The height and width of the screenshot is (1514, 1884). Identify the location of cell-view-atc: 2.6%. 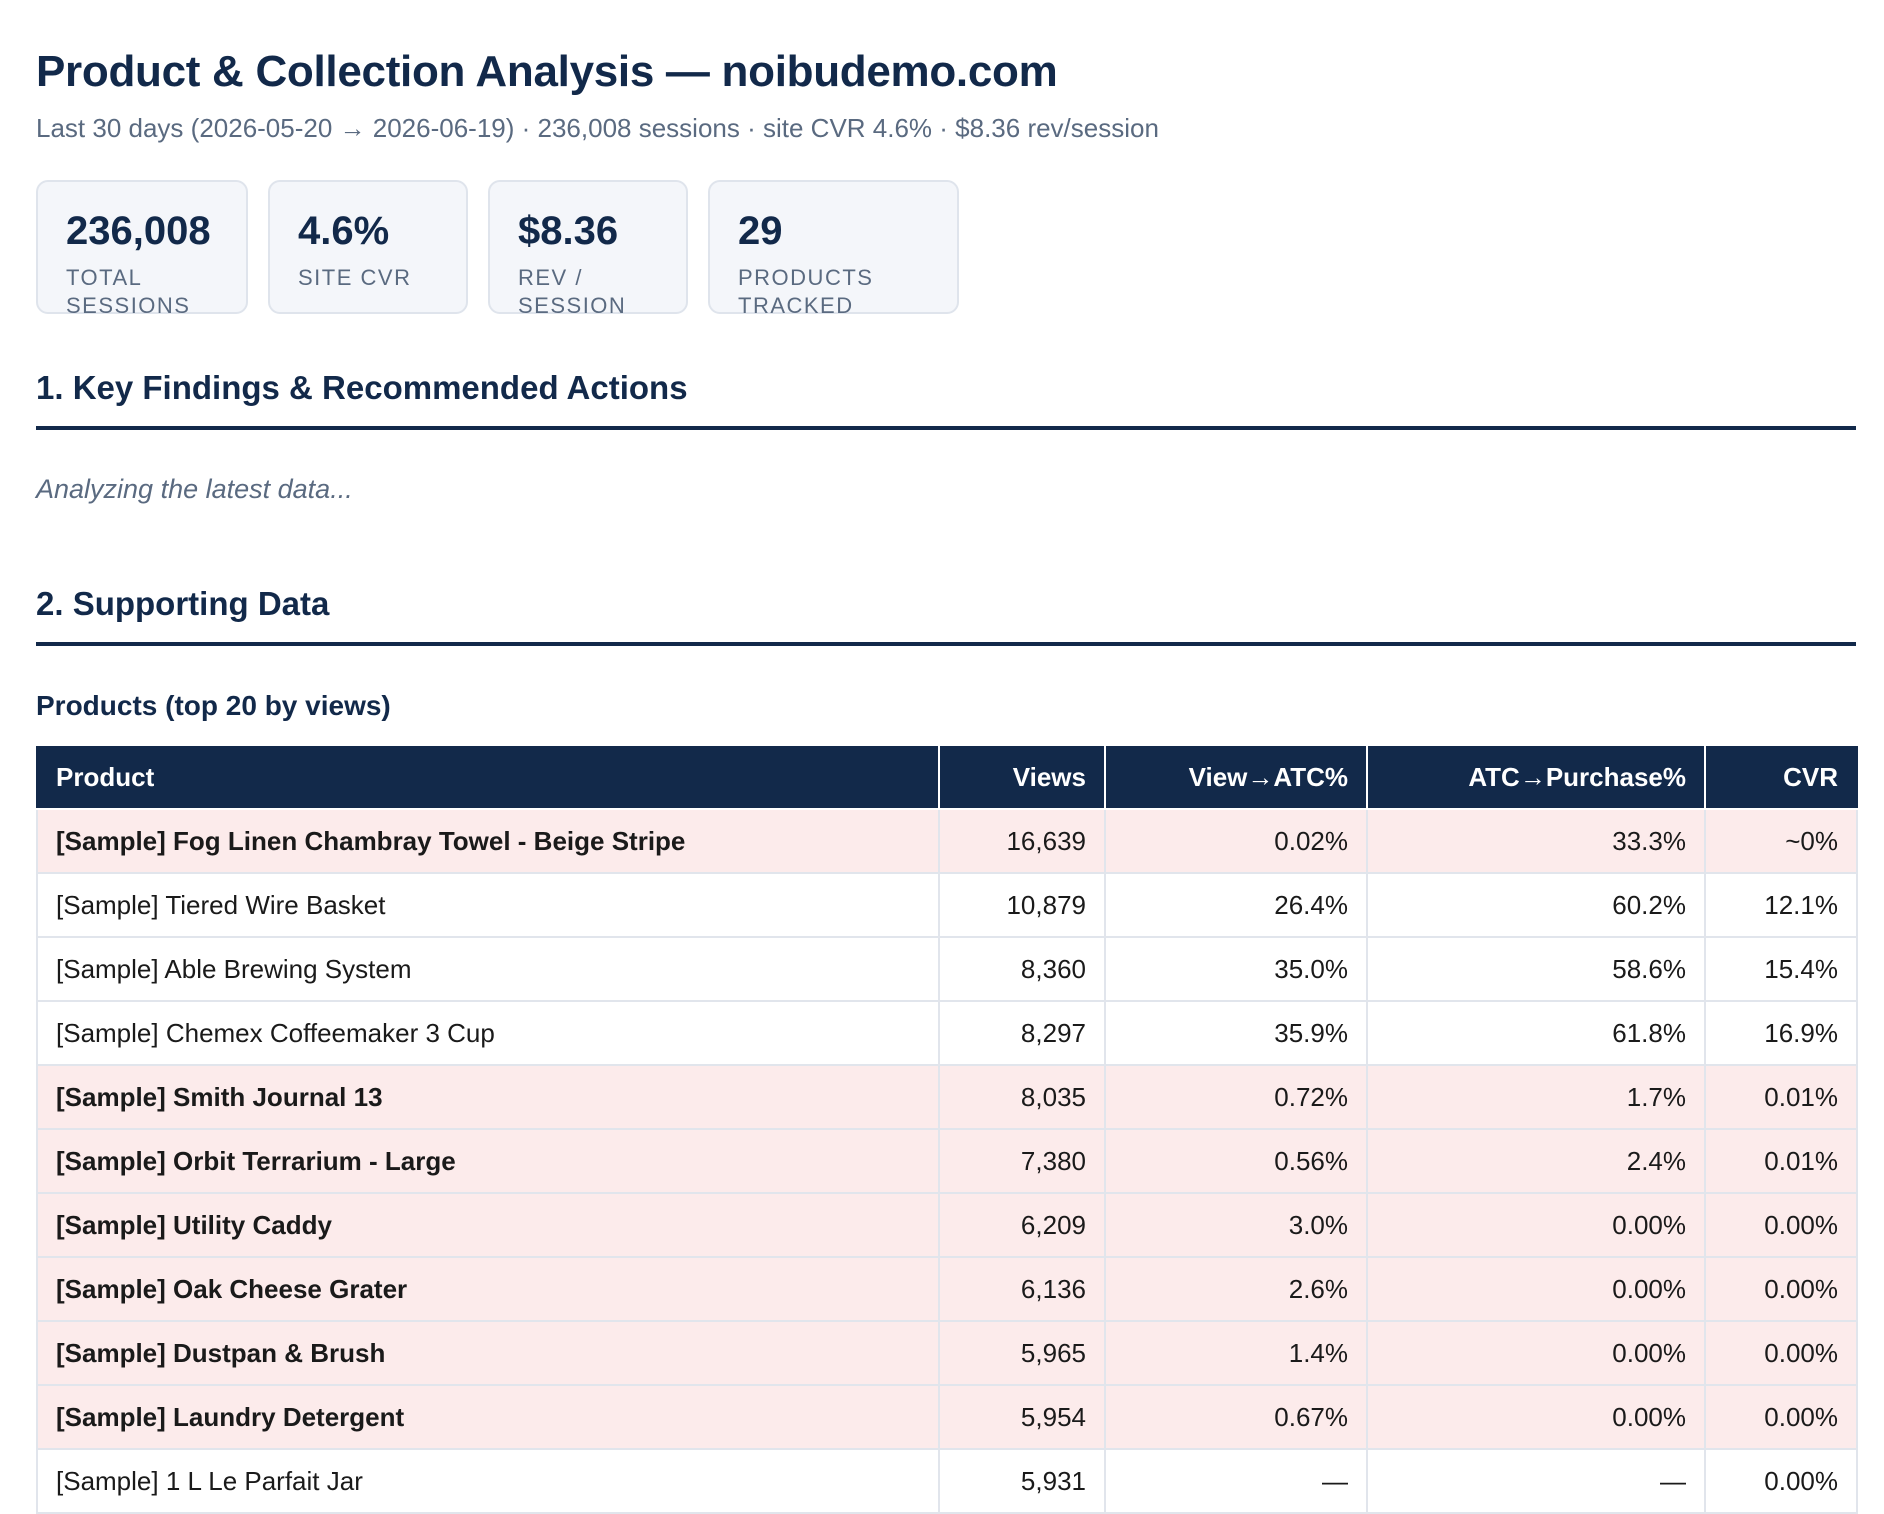
(1236, 1289).